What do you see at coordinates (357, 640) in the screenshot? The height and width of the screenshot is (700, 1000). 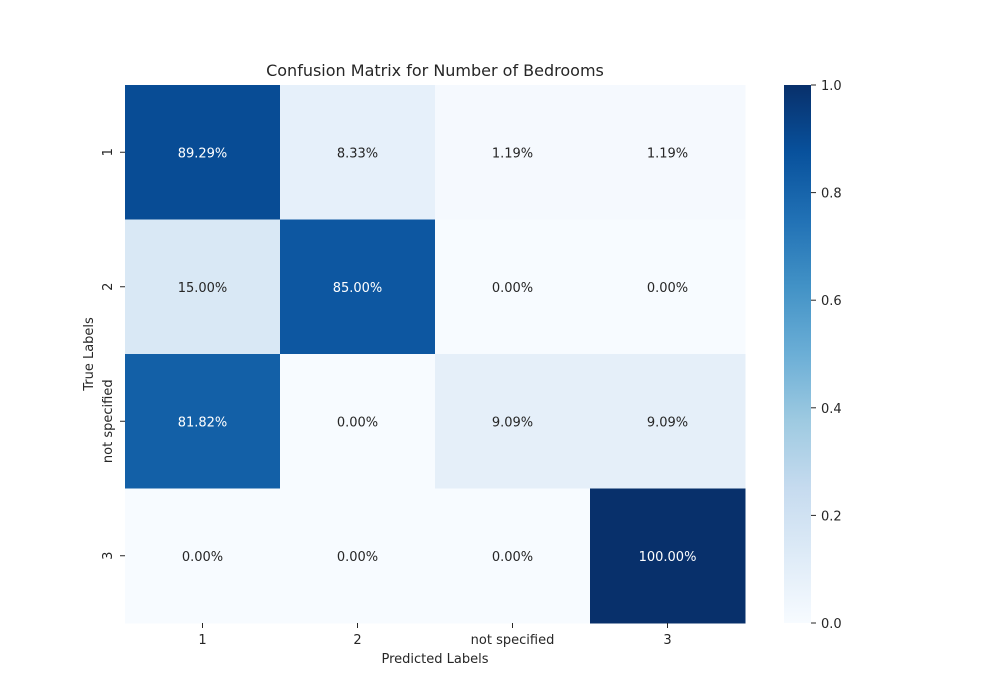 I see `x-tick-label: 2` at bounding box center [357, 640].